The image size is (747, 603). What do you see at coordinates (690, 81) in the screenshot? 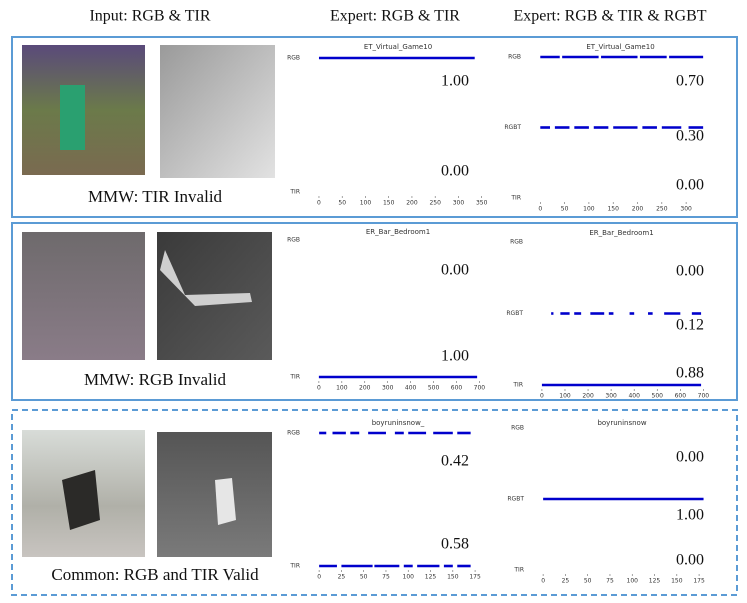
I see `ratio-label: 0.70` at bounding box center [690, 81].